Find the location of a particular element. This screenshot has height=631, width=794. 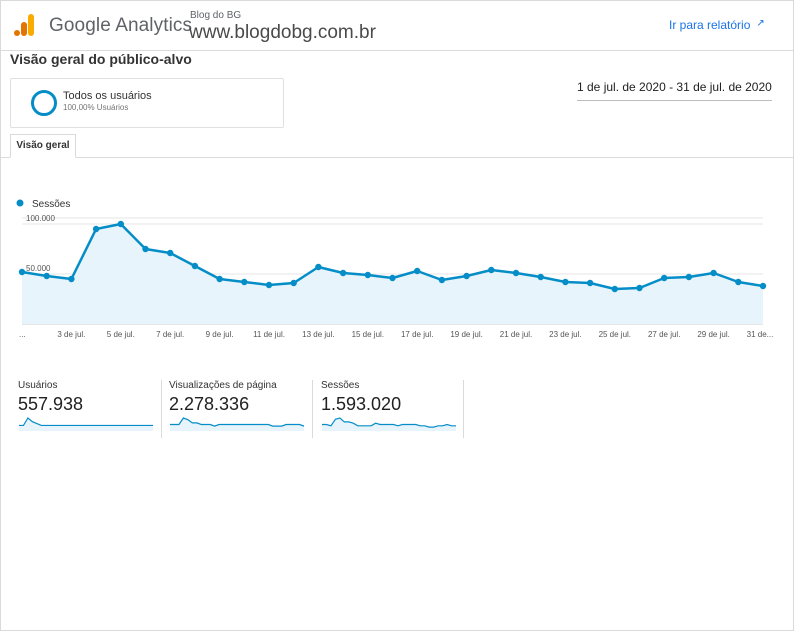

x-tick-label: 9 de jul. is located at coordinates (220, 334).